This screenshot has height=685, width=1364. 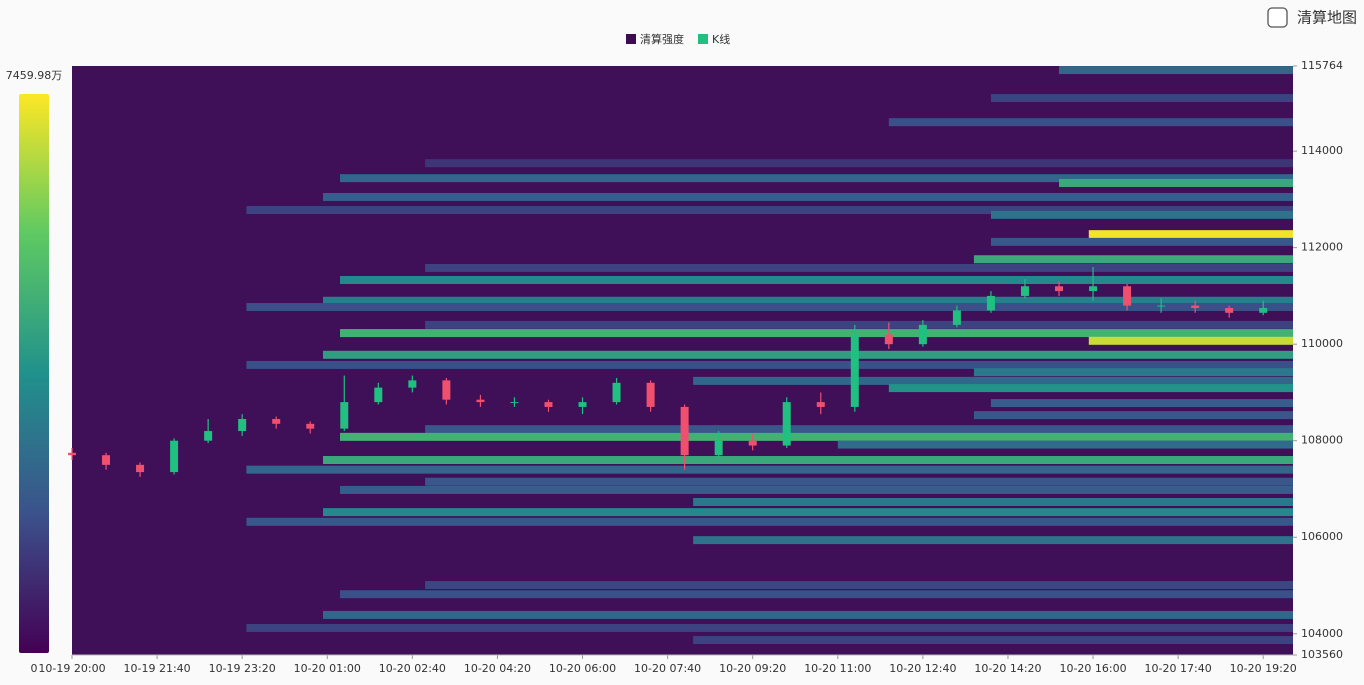 What do you see at coordinates (752, 668) in the screenshot?
I see `x-tick-label: 10-20 09:20` at bounding box center [752, 668].